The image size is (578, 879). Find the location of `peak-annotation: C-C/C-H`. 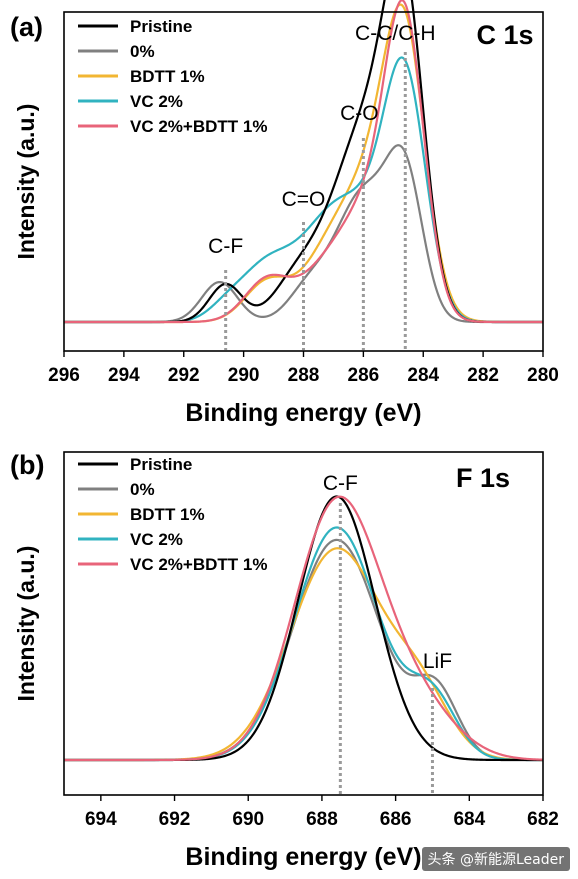

peak-annotation: C-C/C-H is located at coordinates (395, 33).